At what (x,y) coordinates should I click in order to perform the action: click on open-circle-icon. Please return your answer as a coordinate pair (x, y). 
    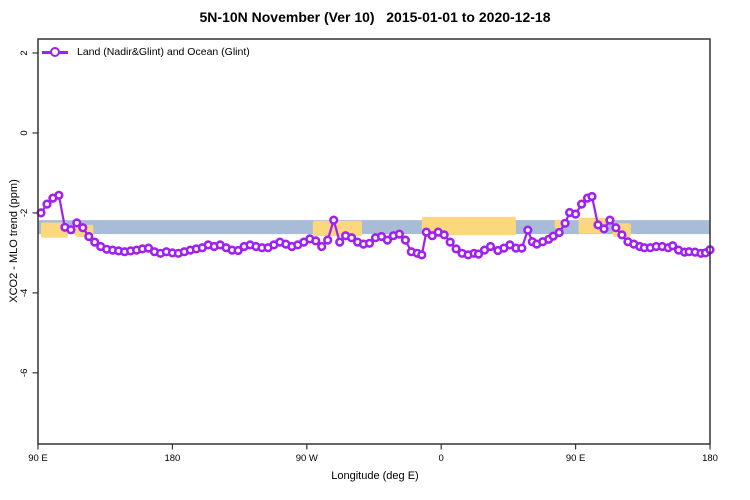
    Looking at the image, I should click on (55, 52).